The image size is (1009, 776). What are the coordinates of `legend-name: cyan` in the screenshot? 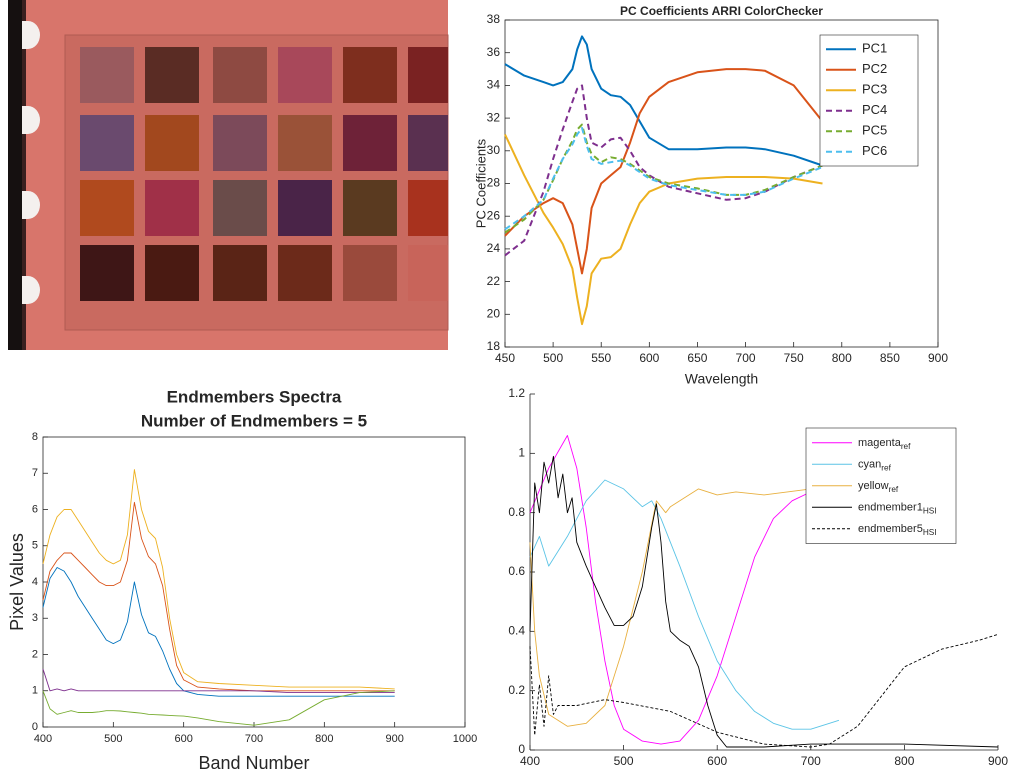 It's located at (869, 464).